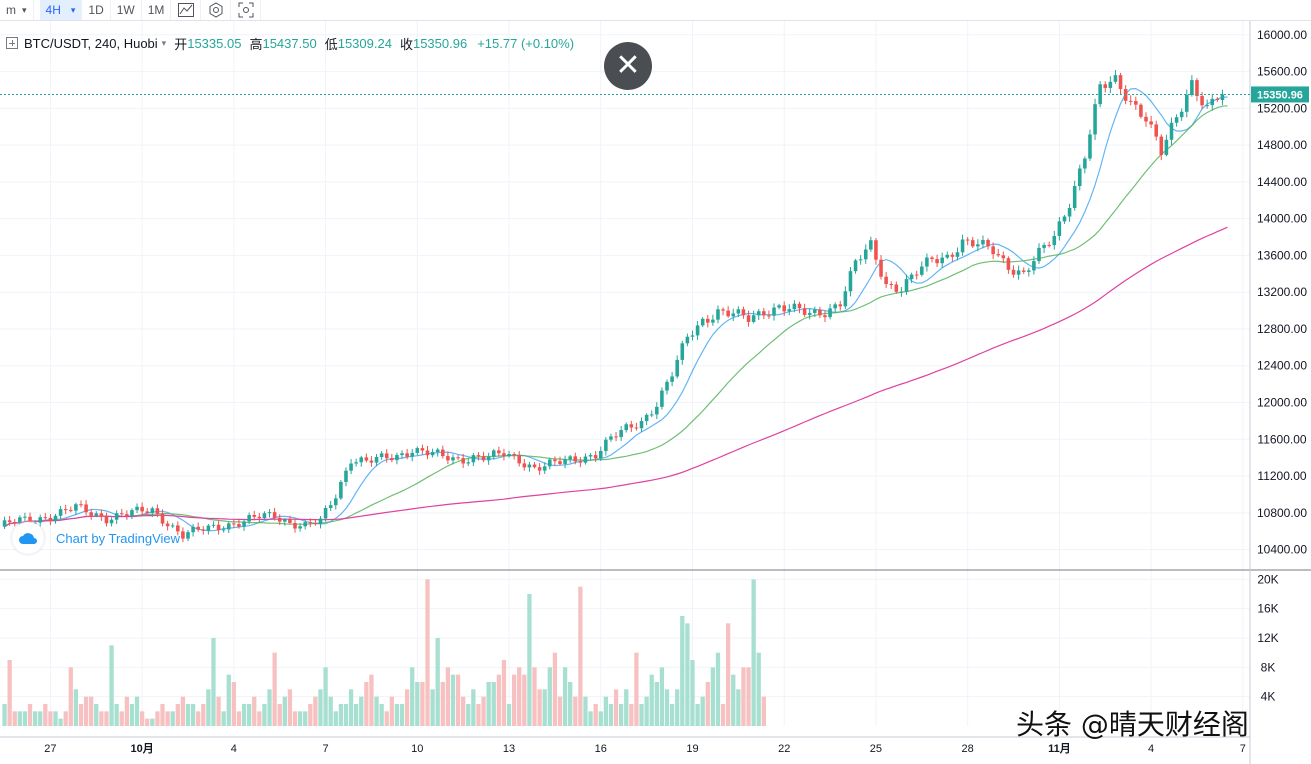 The width and height of the screenshot is (1311, 764). What do you see at coordinates (157, 10) in the screenshot?
I see `timeframe-1m-button: 1M` at bounding box center [157, 10].